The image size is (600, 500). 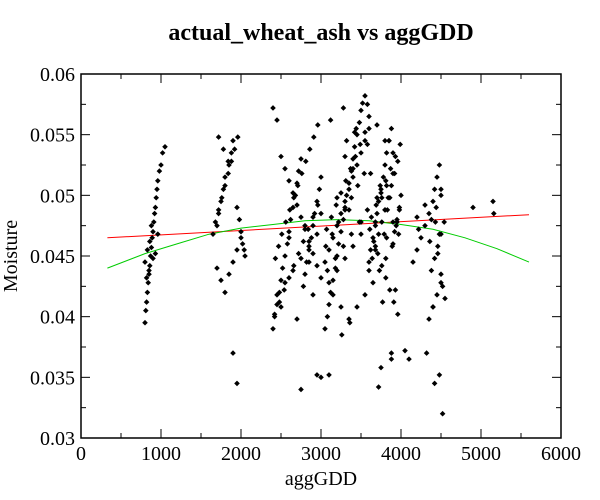 What do you see at coordinates (57, 318) in the screenshot?
I see `y-tick-label: 0.04` at bounding box center [57, 318].